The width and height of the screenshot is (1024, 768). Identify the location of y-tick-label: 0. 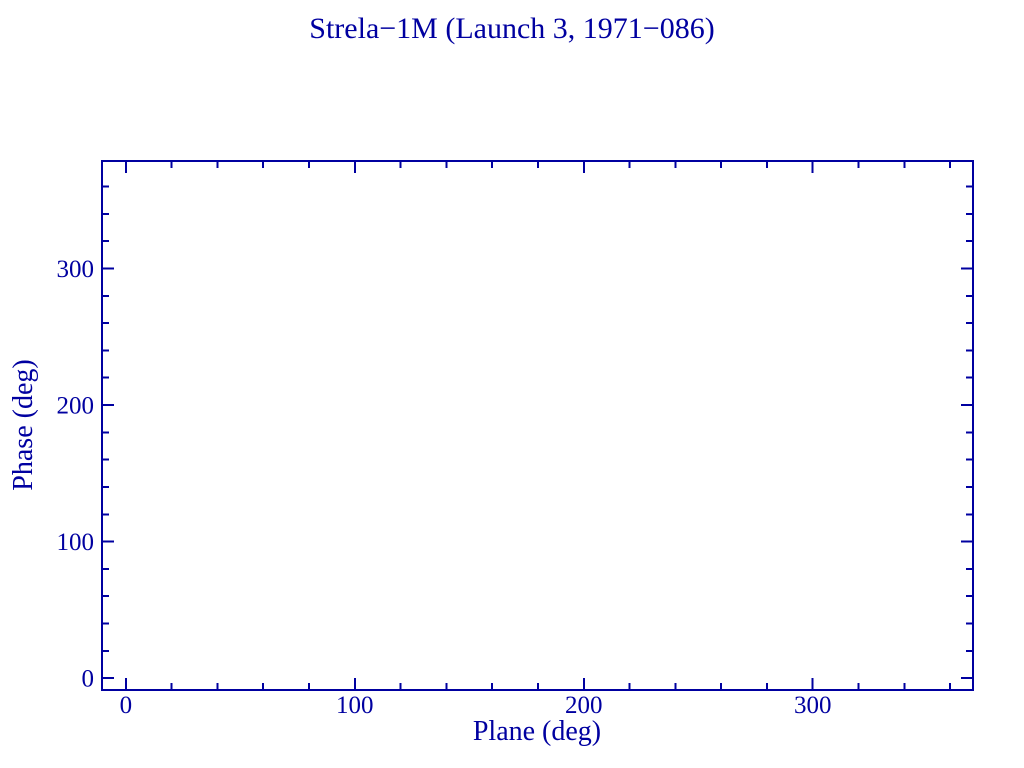
(88, 679).